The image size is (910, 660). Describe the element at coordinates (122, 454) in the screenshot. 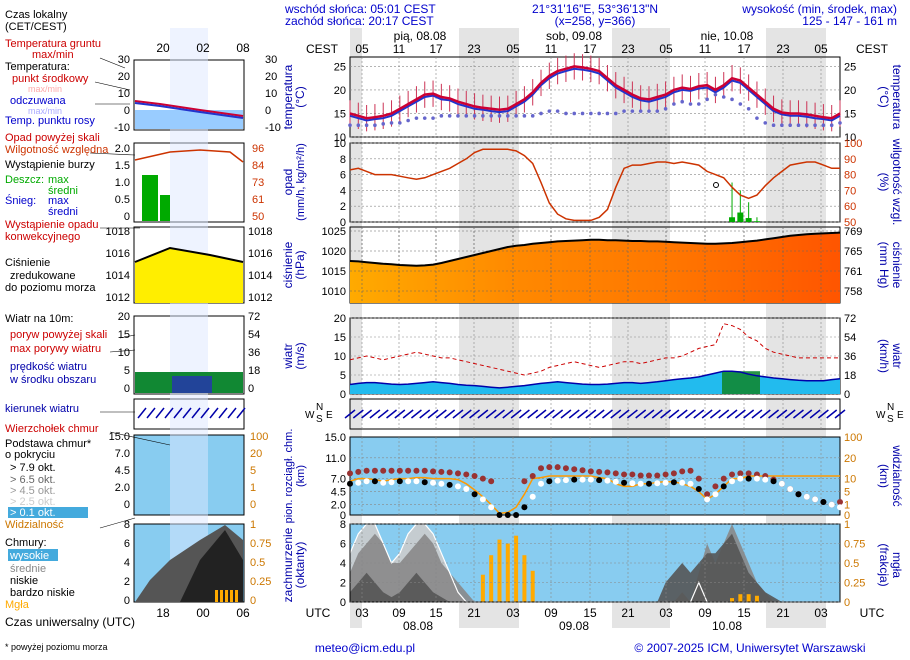

I see `legend-tick: 7.0` at that location.